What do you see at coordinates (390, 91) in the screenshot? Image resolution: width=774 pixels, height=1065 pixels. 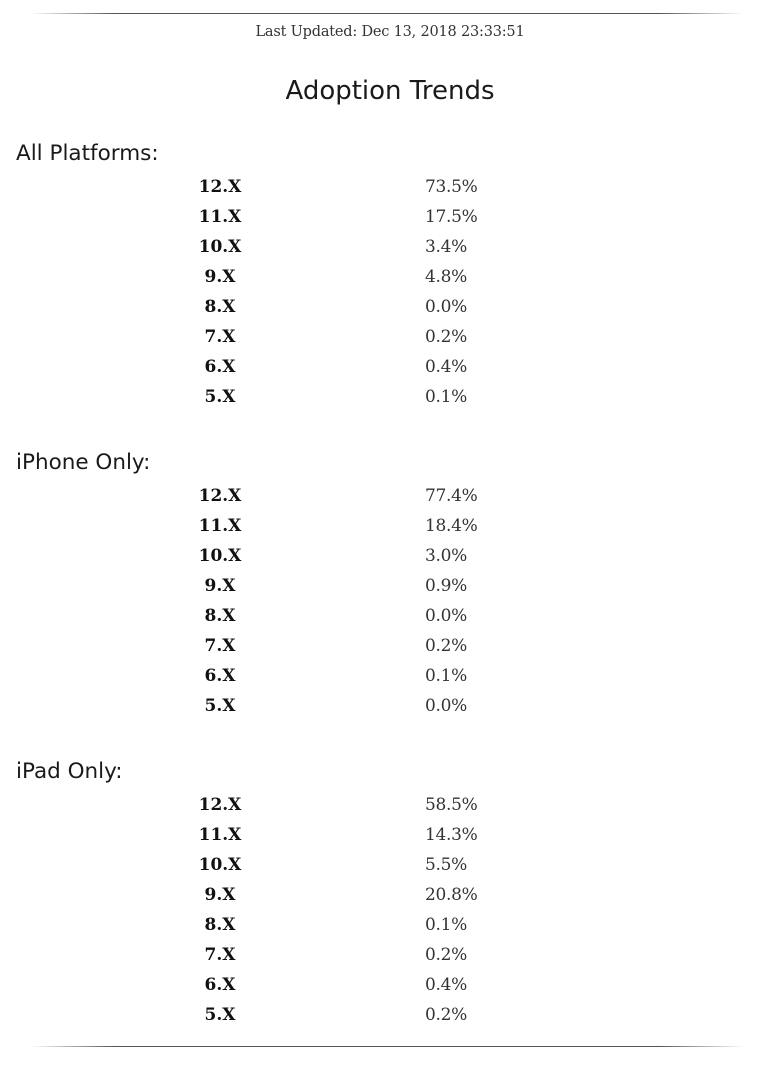 I see `page-title: Adoption Trends` at bounding box center [390, 91].